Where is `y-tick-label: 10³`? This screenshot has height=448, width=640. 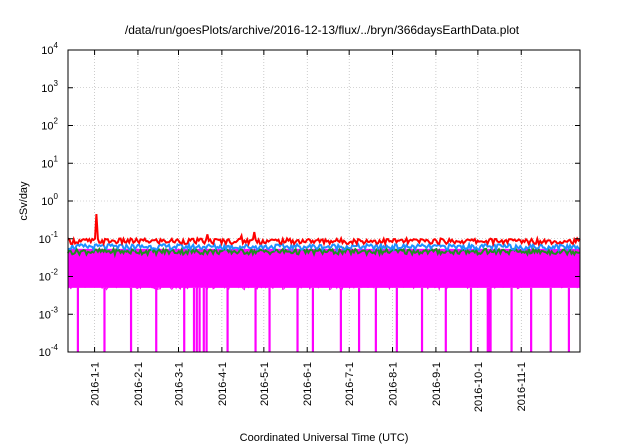
y-tick-label: 10³ is located at coordinates (49, 87).